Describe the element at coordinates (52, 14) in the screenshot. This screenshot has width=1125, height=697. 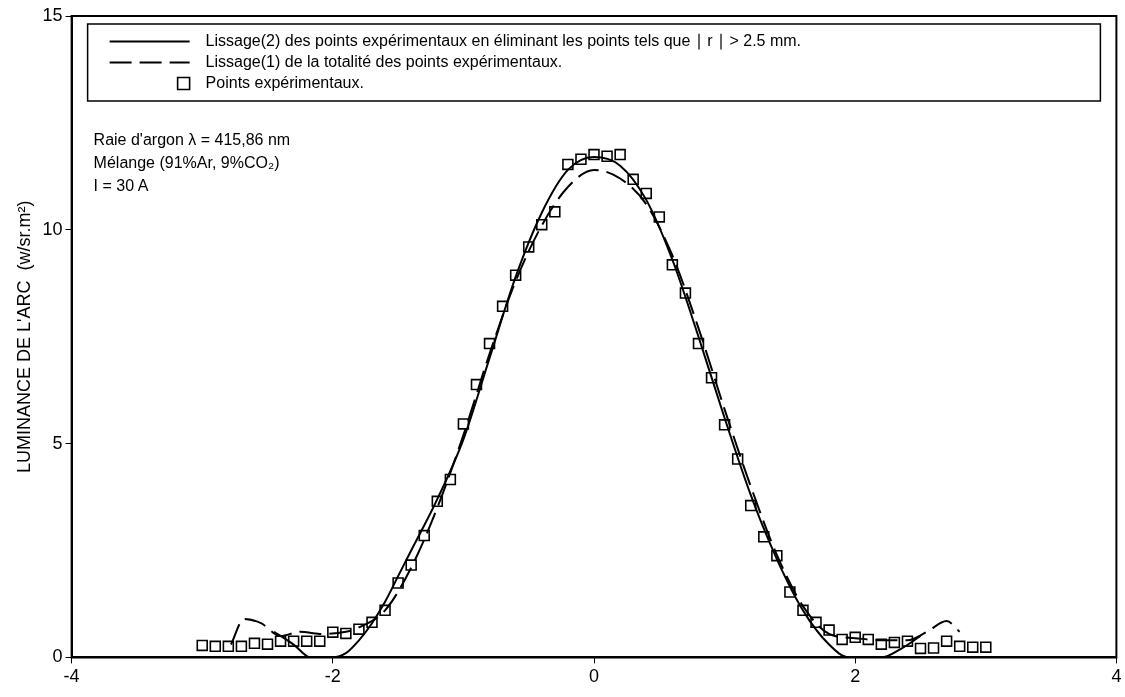
I see `y-tick-label: 15` at that location.